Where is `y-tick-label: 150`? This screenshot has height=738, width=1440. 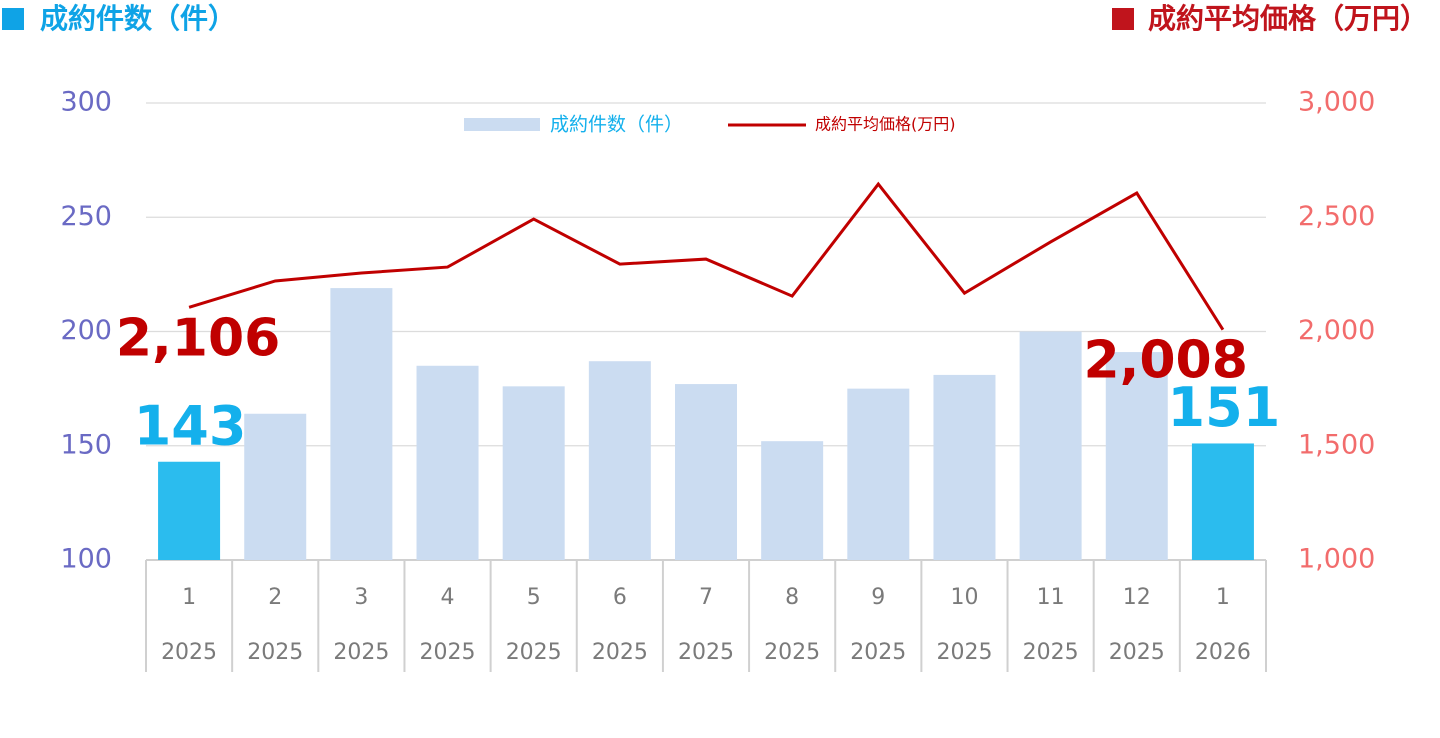 y-tick-label: 150 is located at coordinates (86, 444).